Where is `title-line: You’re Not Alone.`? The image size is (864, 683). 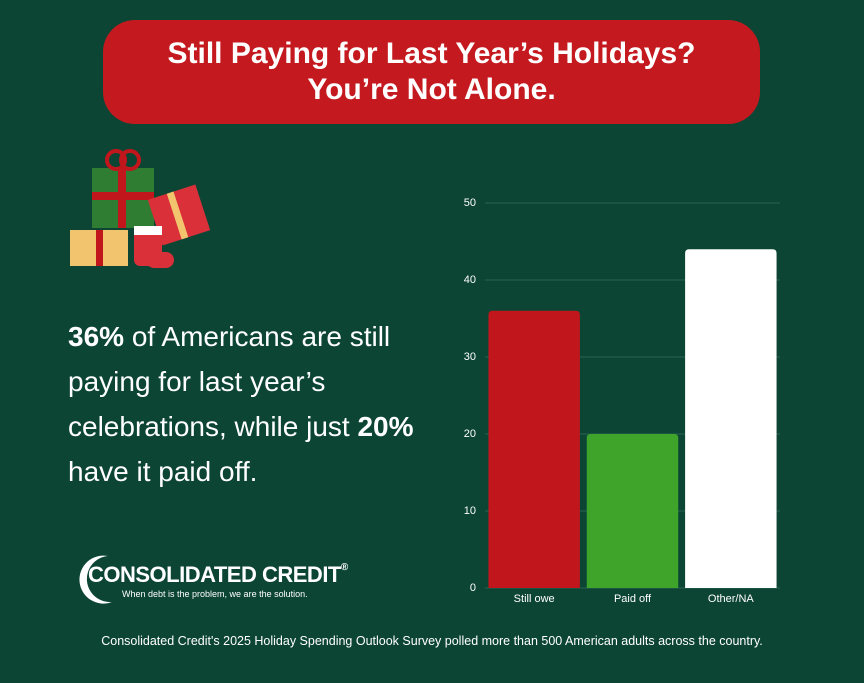 title-line: You’re Not Alone. is located at coordinates (431, 89).